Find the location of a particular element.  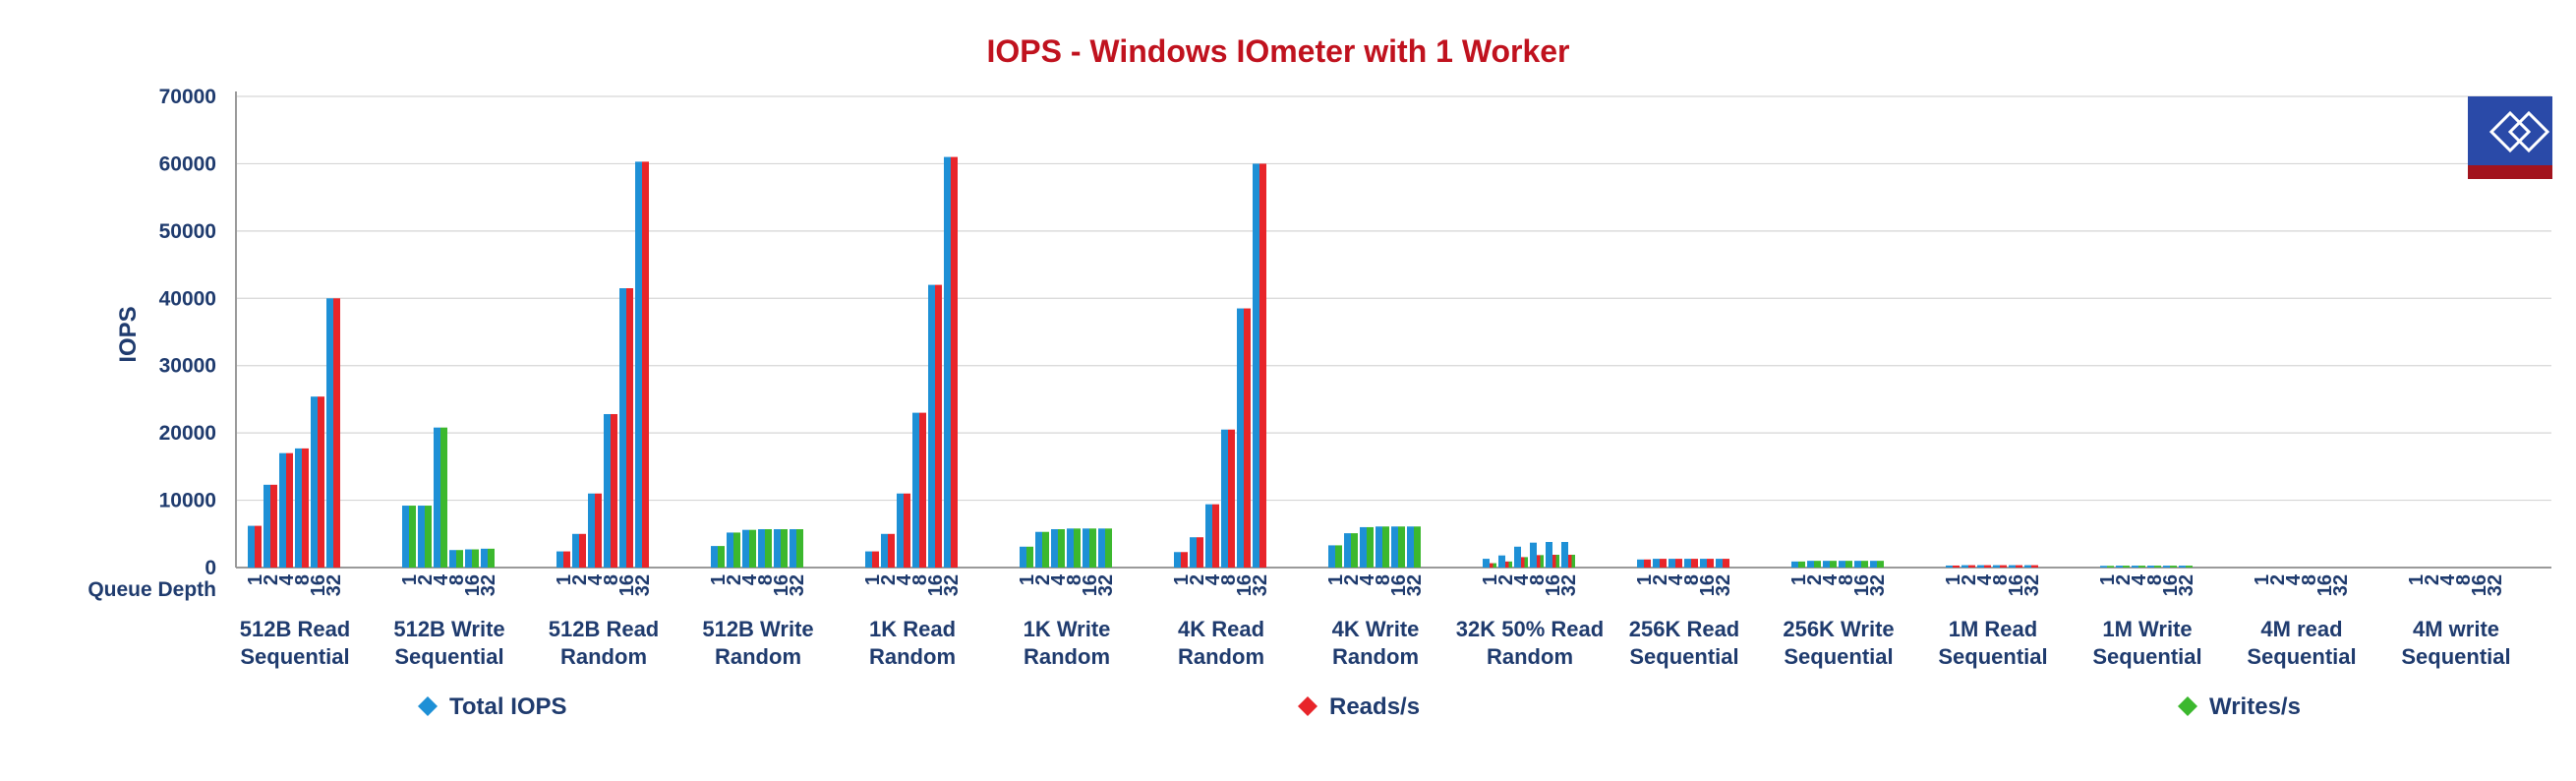

category-label-line1: 1M Read is located at coordinates (1993, 629).